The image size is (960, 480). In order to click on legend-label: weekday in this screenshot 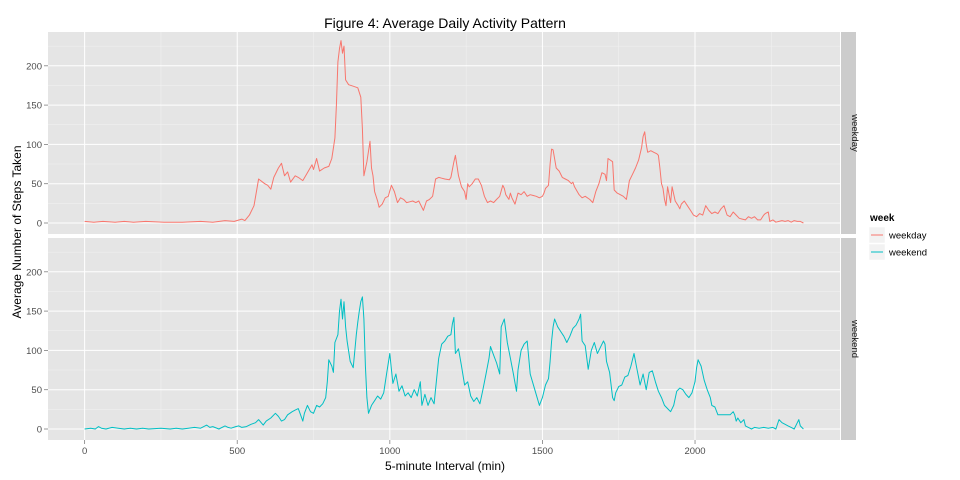, I will do `click(907, 236)`.